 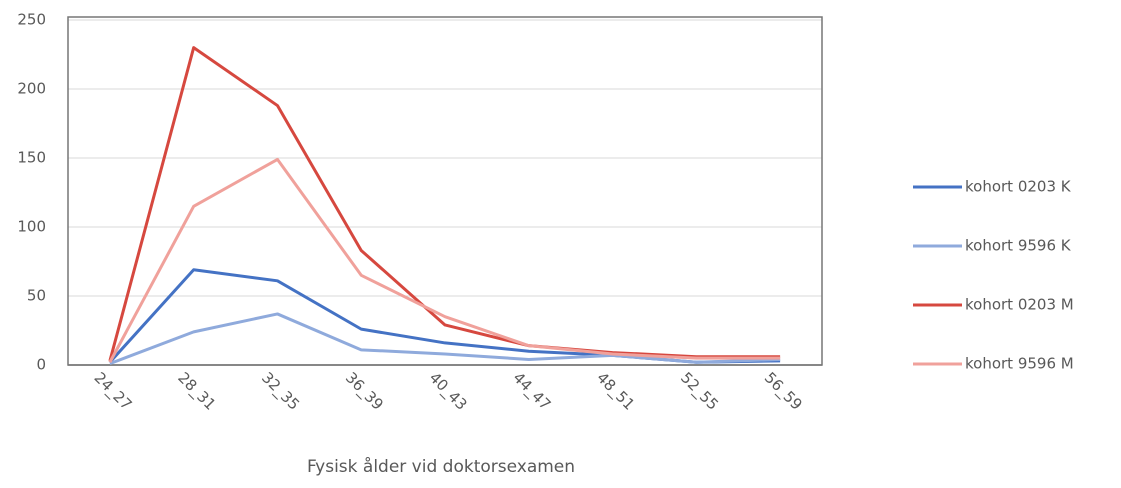 I want to click on legend-label: kohort 0203 M, so click(x=1019, y=305).